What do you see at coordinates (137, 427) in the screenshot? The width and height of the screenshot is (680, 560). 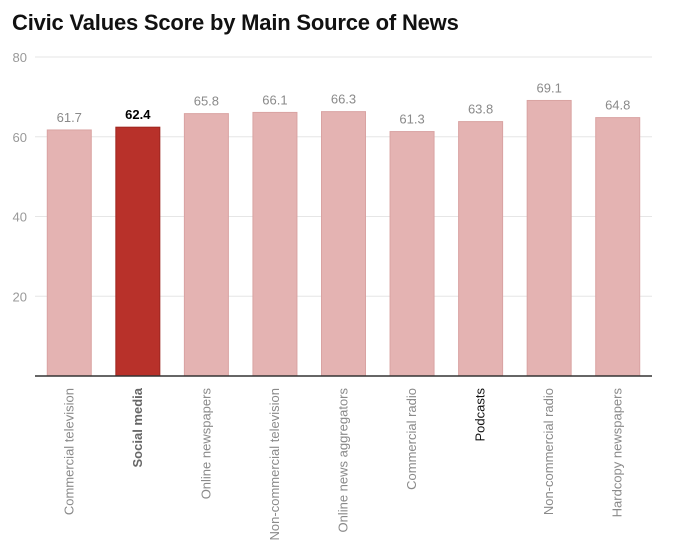 I see `category-label: Social media` at bounding box center [137, 427].